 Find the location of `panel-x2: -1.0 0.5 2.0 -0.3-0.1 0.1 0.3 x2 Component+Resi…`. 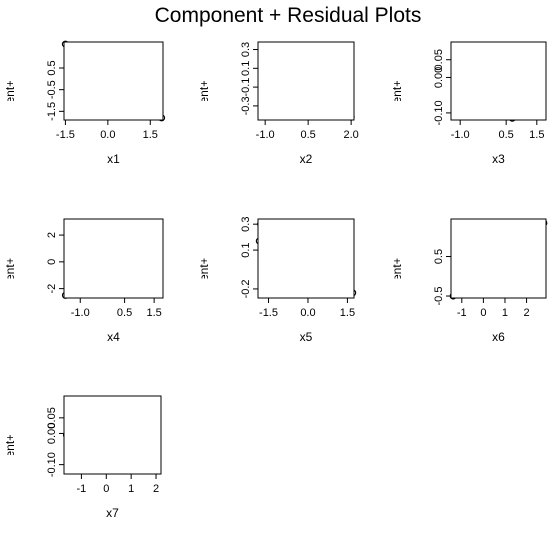

panel-x2: -1.0 0.5 2.0 -0.3-0.1 0.1 0.3 x2 Component+Resi… is located at coordinates (278, 99).